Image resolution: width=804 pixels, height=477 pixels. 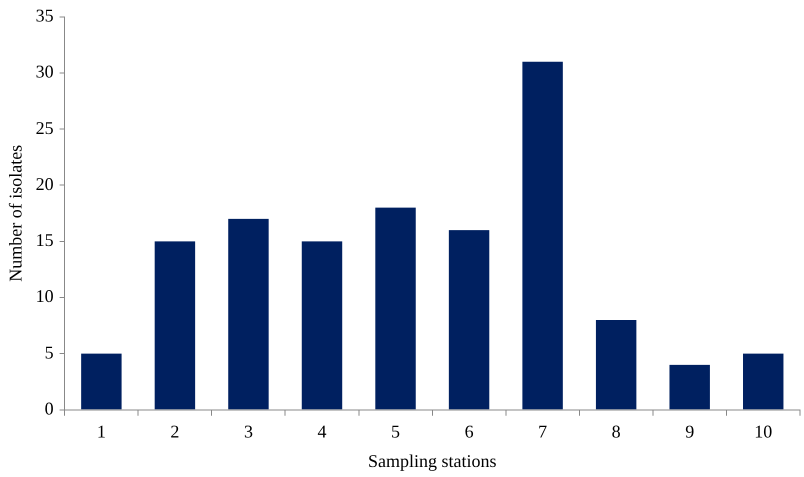 I want to click on x-tick-label: 9, so click(x=689, y=431).